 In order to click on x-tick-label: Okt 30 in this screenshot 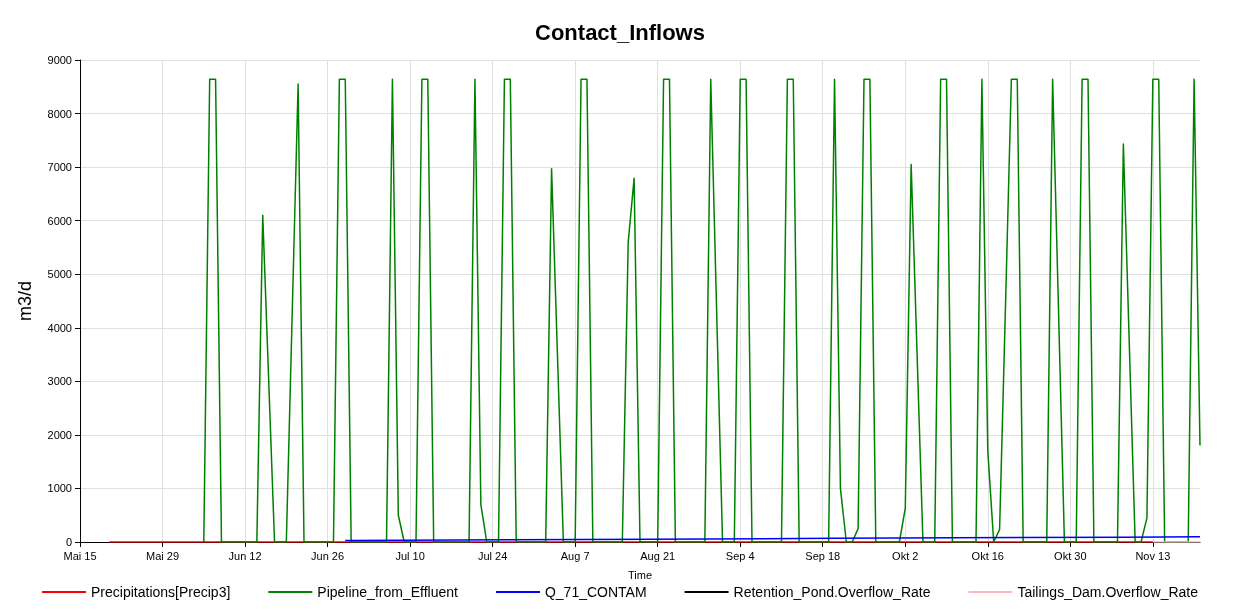, I will do `click(1070, 555)`.